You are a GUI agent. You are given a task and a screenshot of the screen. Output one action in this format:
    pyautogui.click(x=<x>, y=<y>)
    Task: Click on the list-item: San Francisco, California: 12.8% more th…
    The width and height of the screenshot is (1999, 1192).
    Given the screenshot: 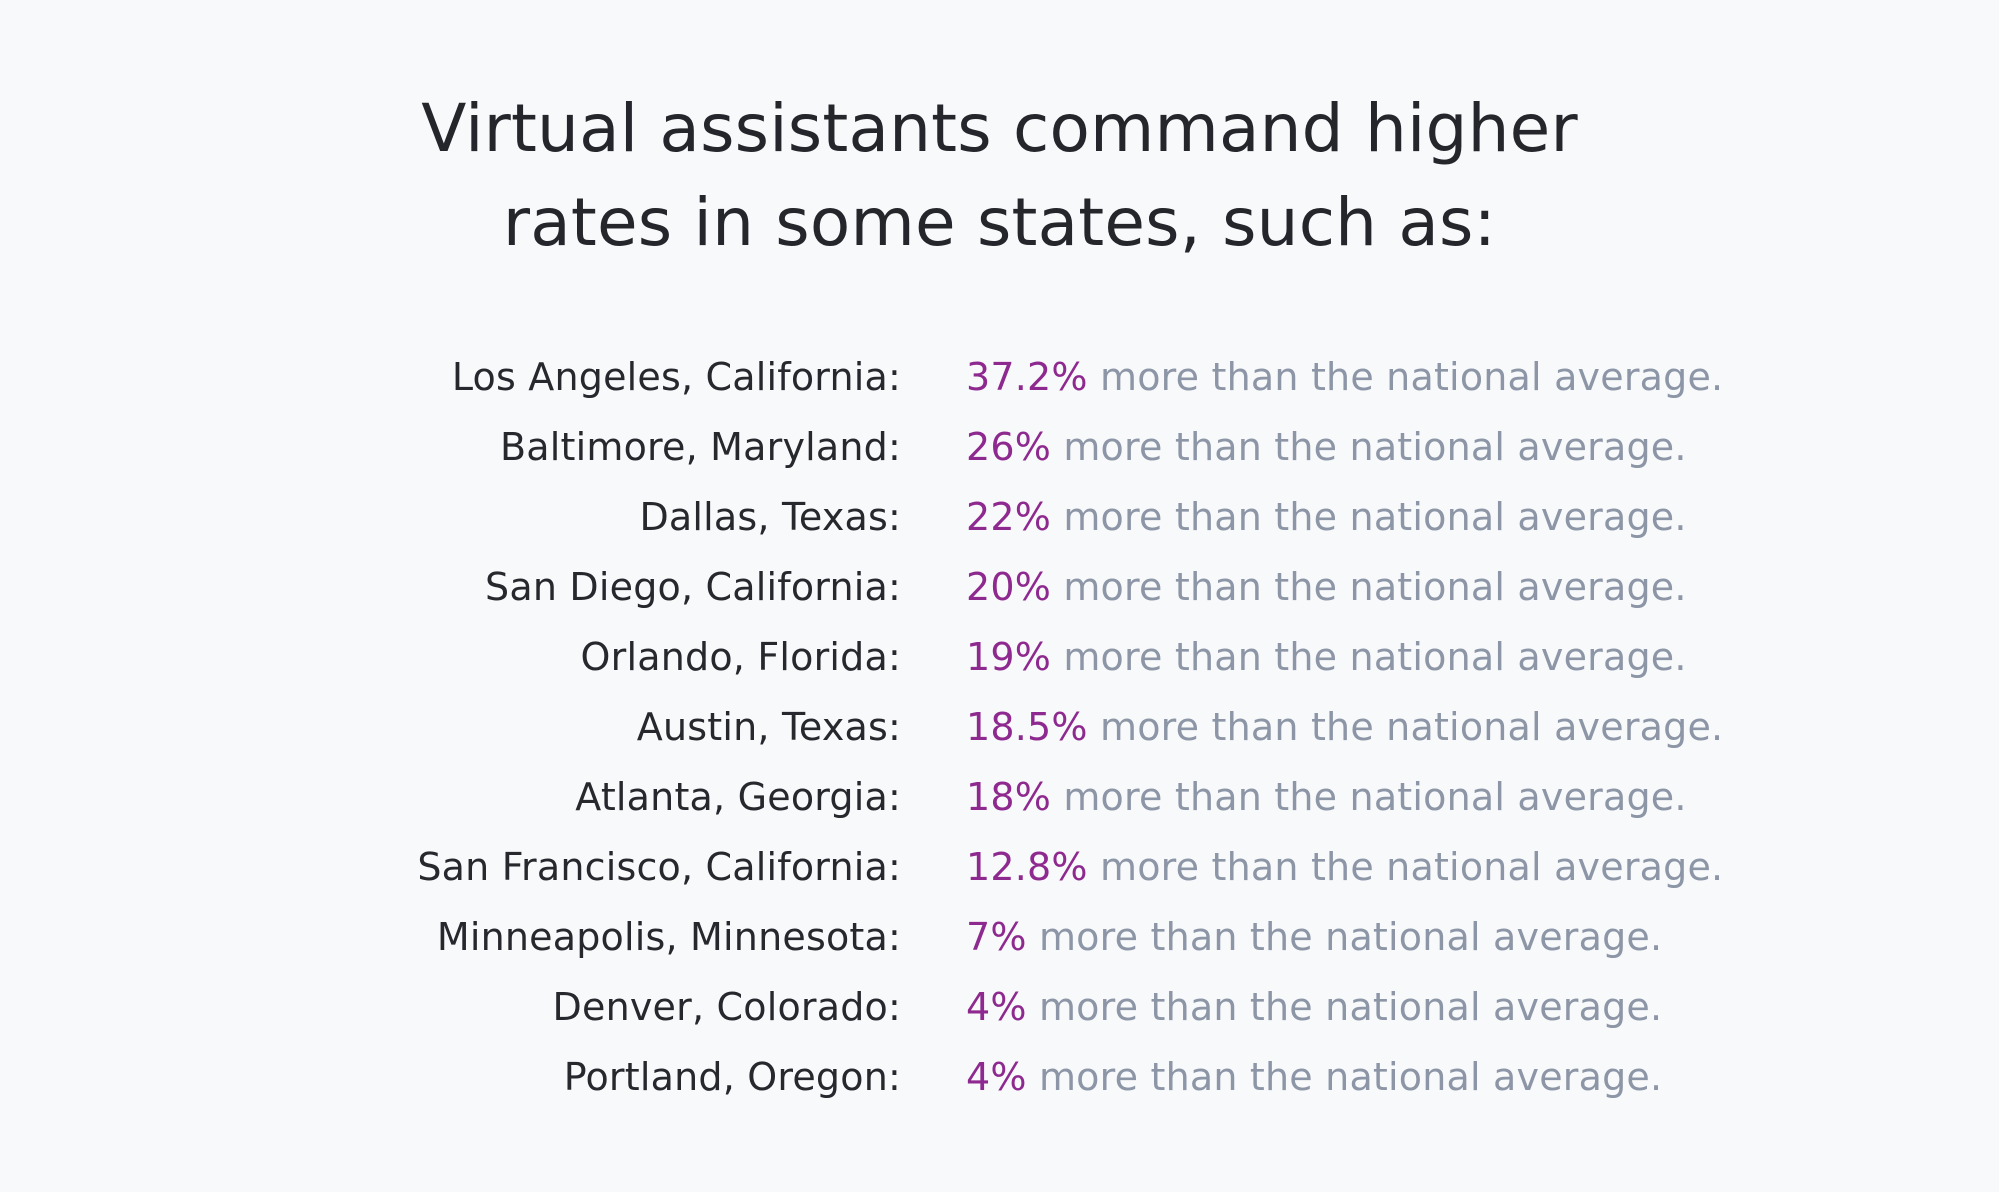 What is the action you would take?
    pyautogui.click(x=999, y=867)
    